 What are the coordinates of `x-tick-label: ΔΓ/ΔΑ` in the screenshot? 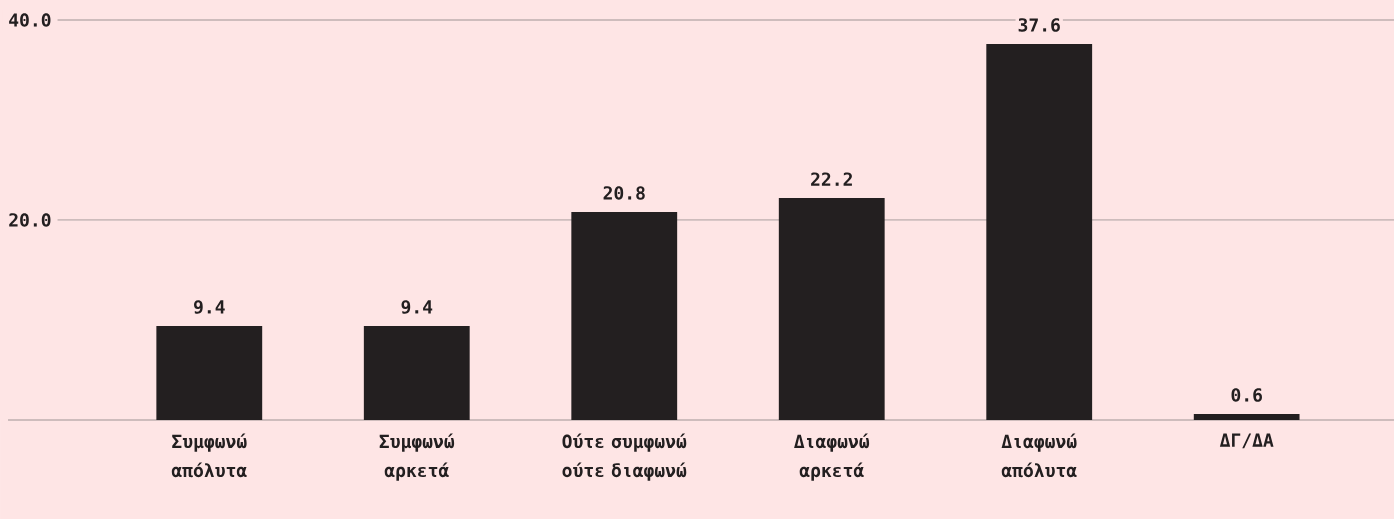 It's located at (1246, 441).